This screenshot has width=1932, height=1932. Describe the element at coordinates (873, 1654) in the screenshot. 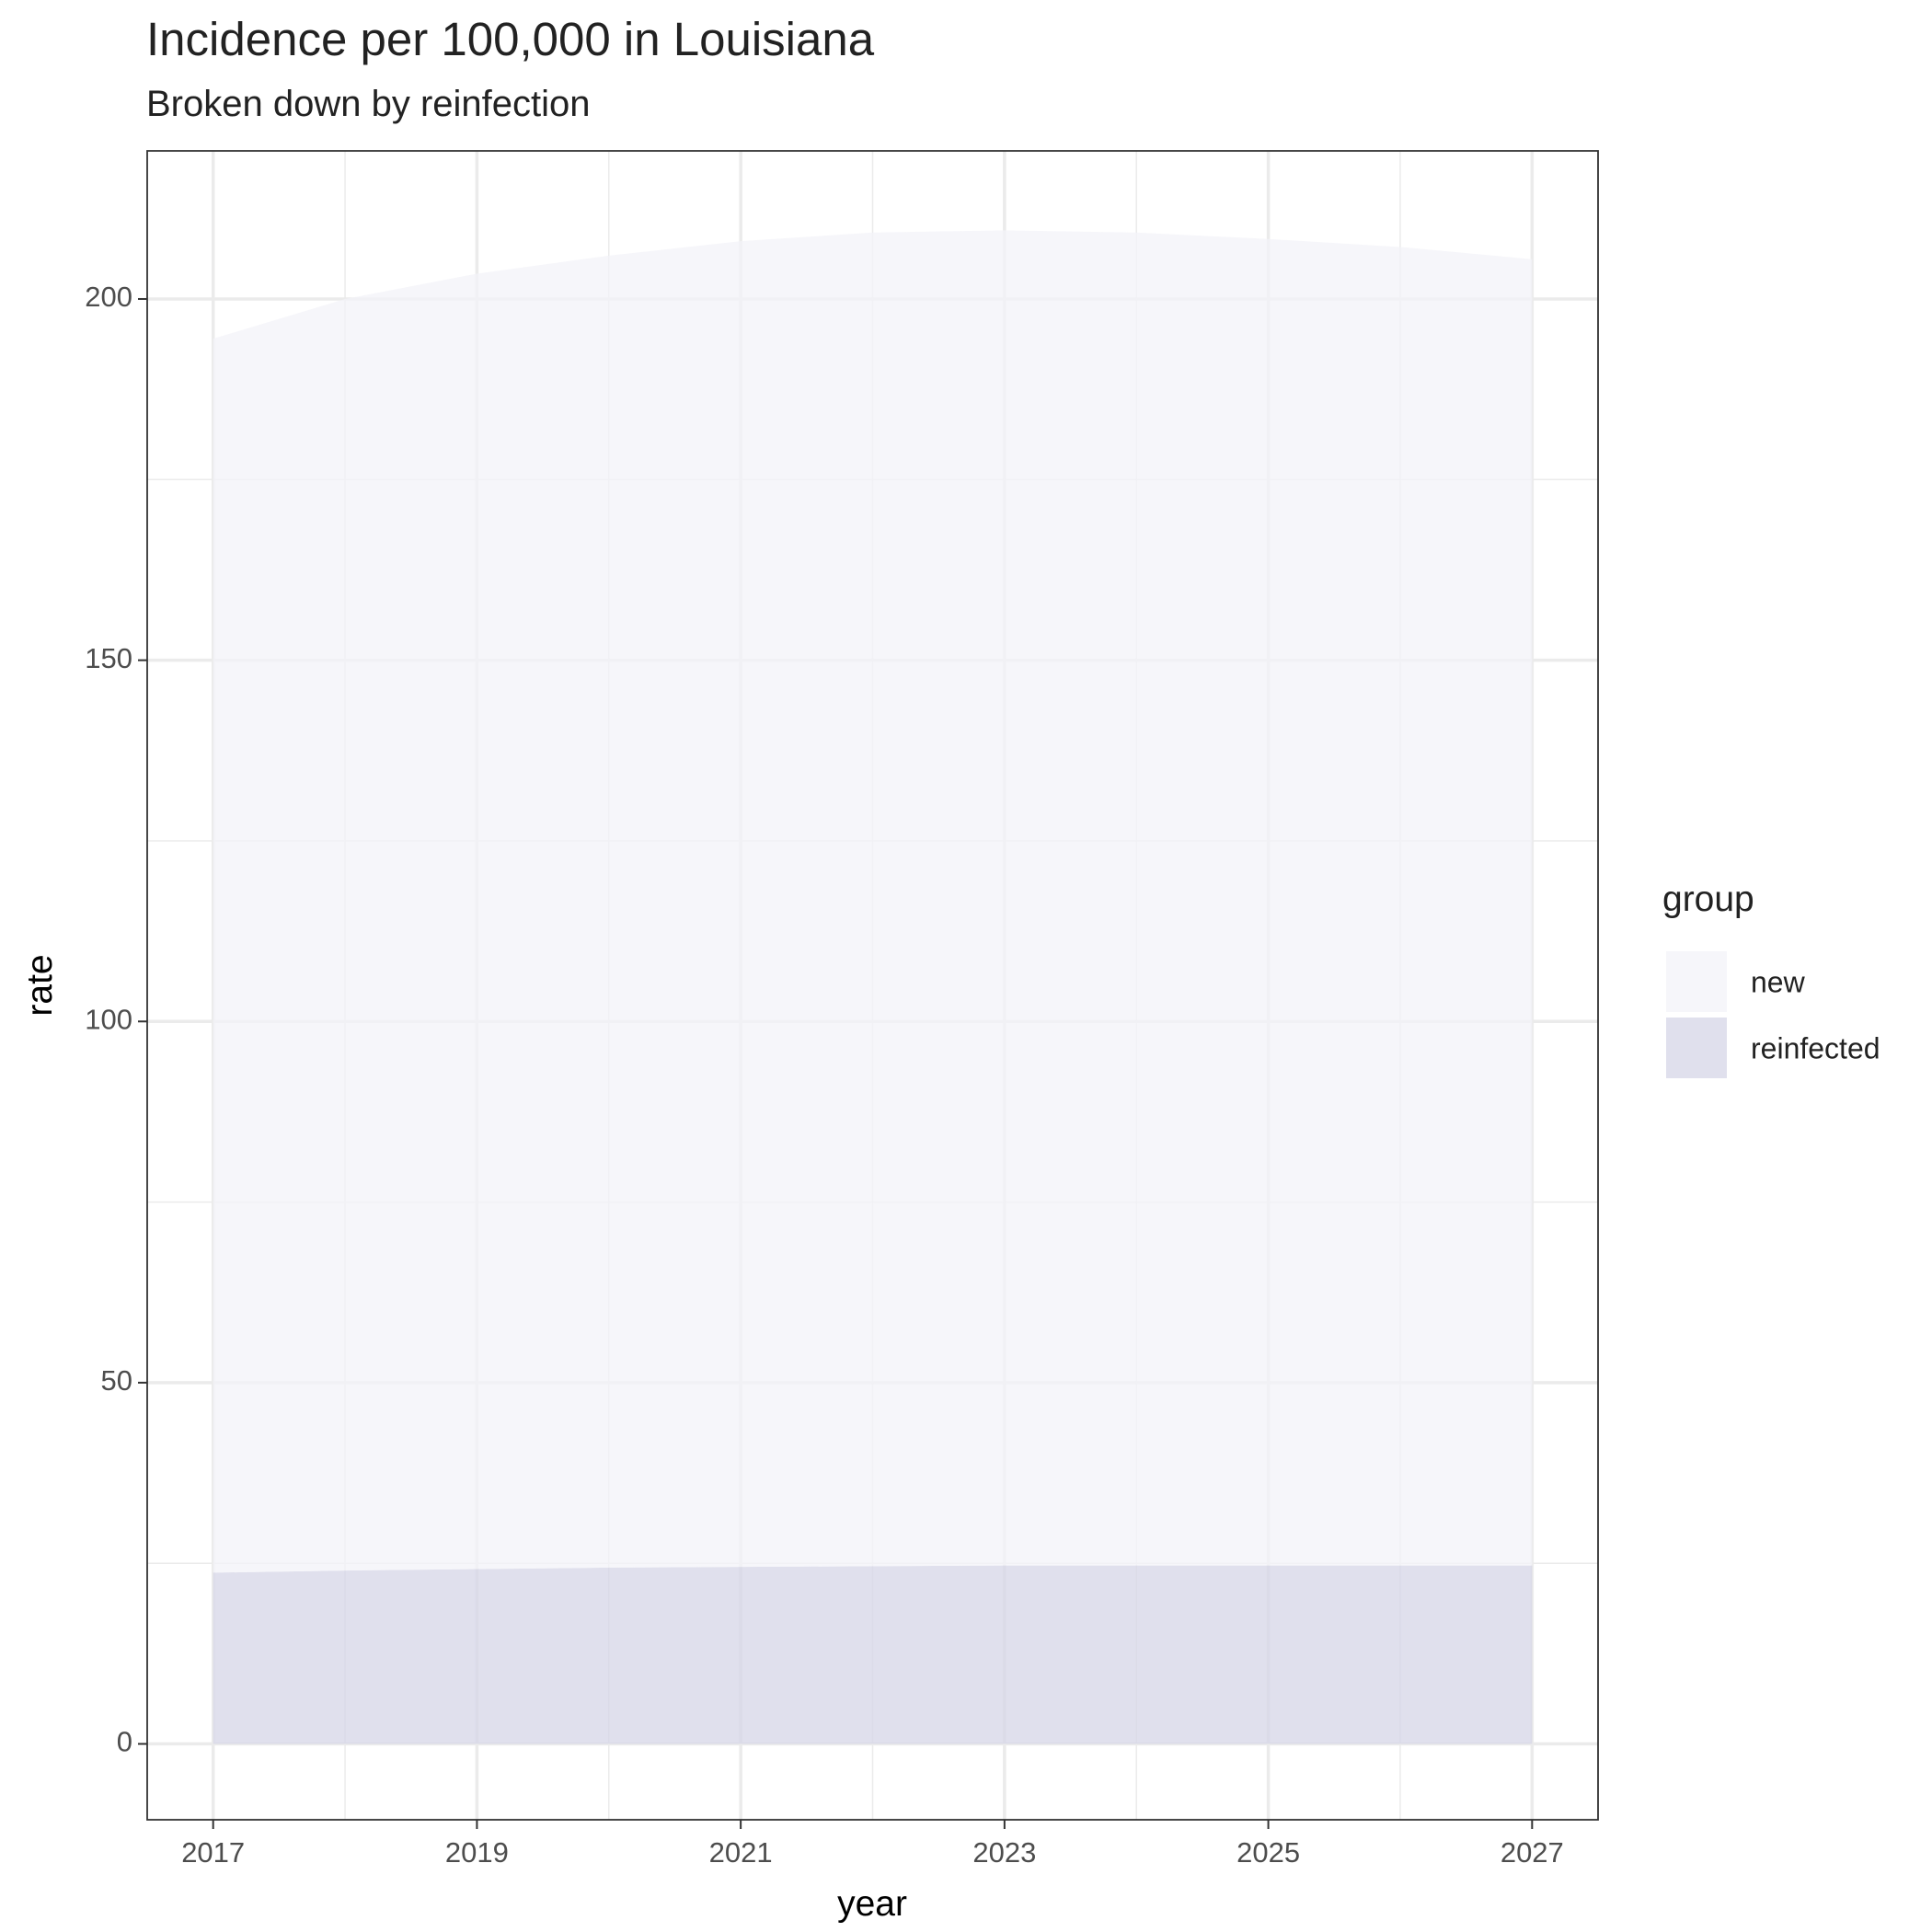

I see `area` at that location.